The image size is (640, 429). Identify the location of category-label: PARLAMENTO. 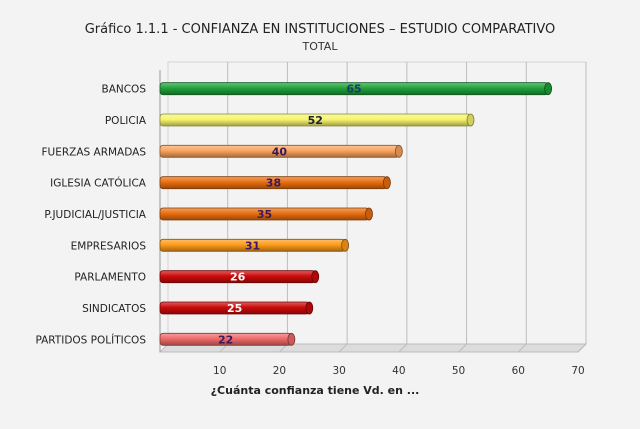
(110, 278).